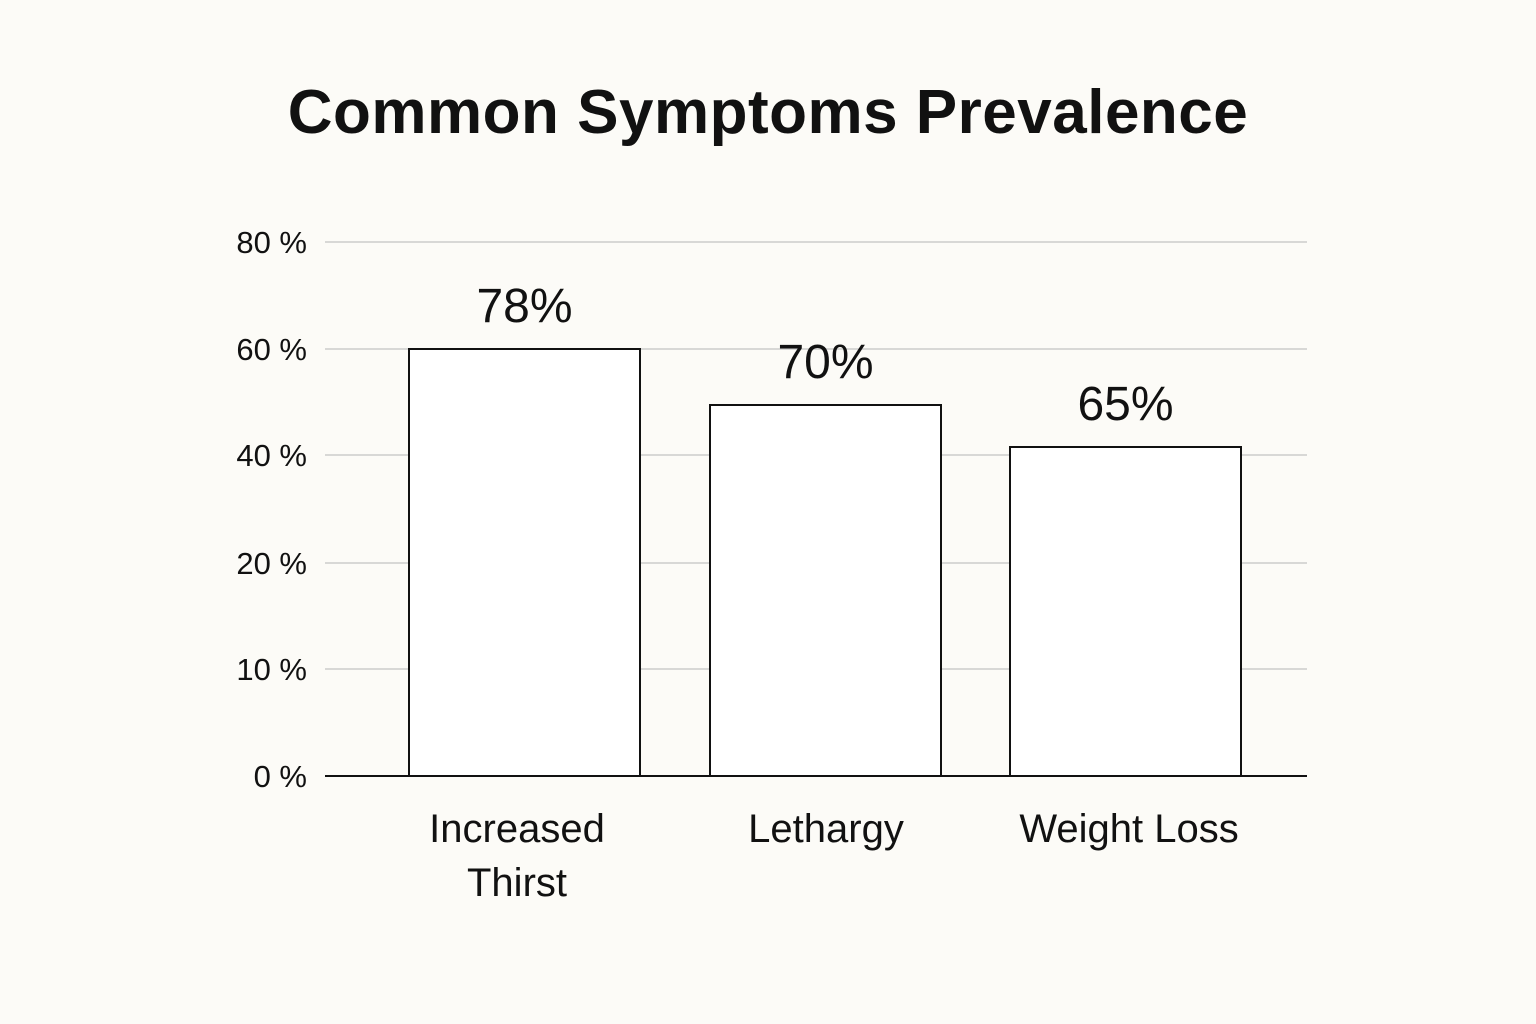 Image resolution: width=1536 pixels, height=1024 pixels. I want to click on x-category-label: Weight Loss, so click(1128, 829).